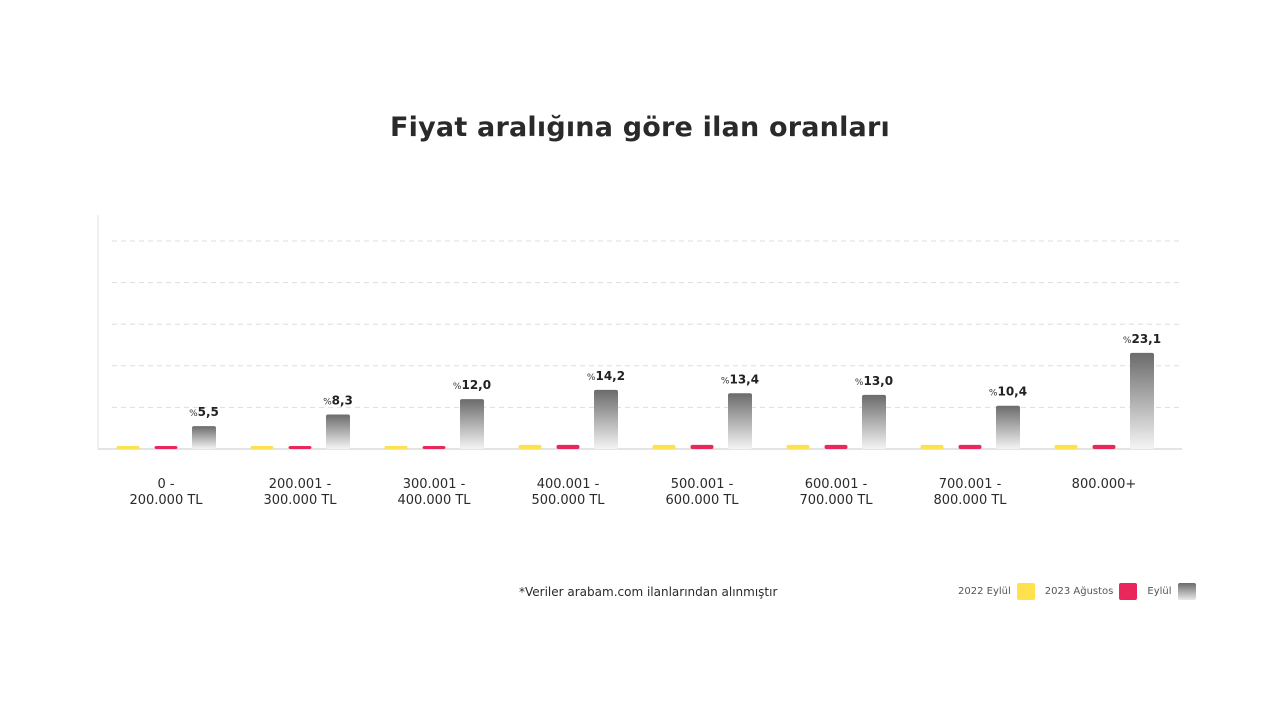 Image resolution: width=1280 pixels, height=720 pixels. What do you see at coordinates (568, 484) in the screenshot?
I see `category-label: 400.001 -` at bounding box center [568, 484].